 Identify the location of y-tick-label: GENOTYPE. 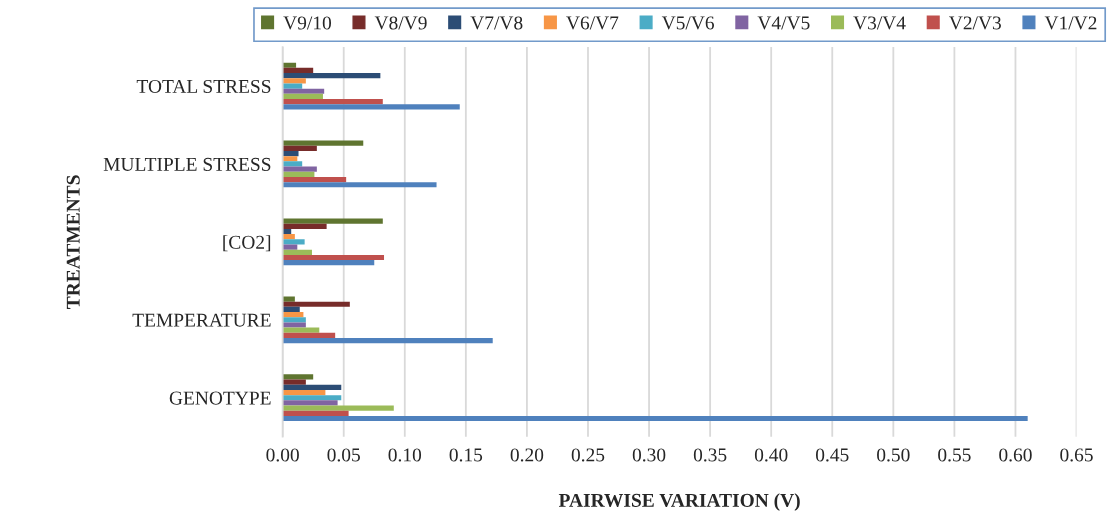
(220, 398).